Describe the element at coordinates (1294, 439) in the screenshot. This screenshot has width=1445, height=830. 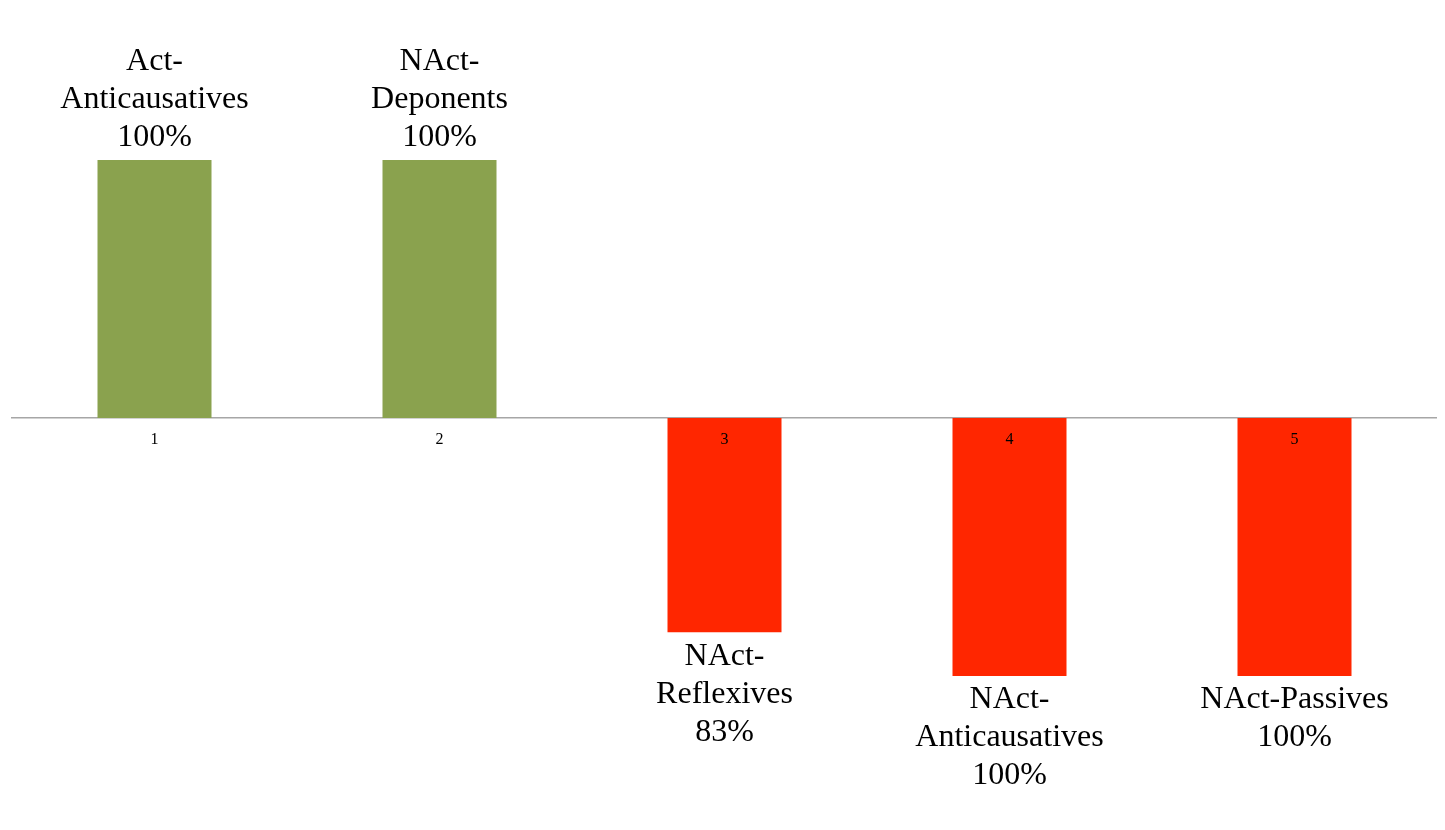
I see `x-tick-label: 5` at that location.